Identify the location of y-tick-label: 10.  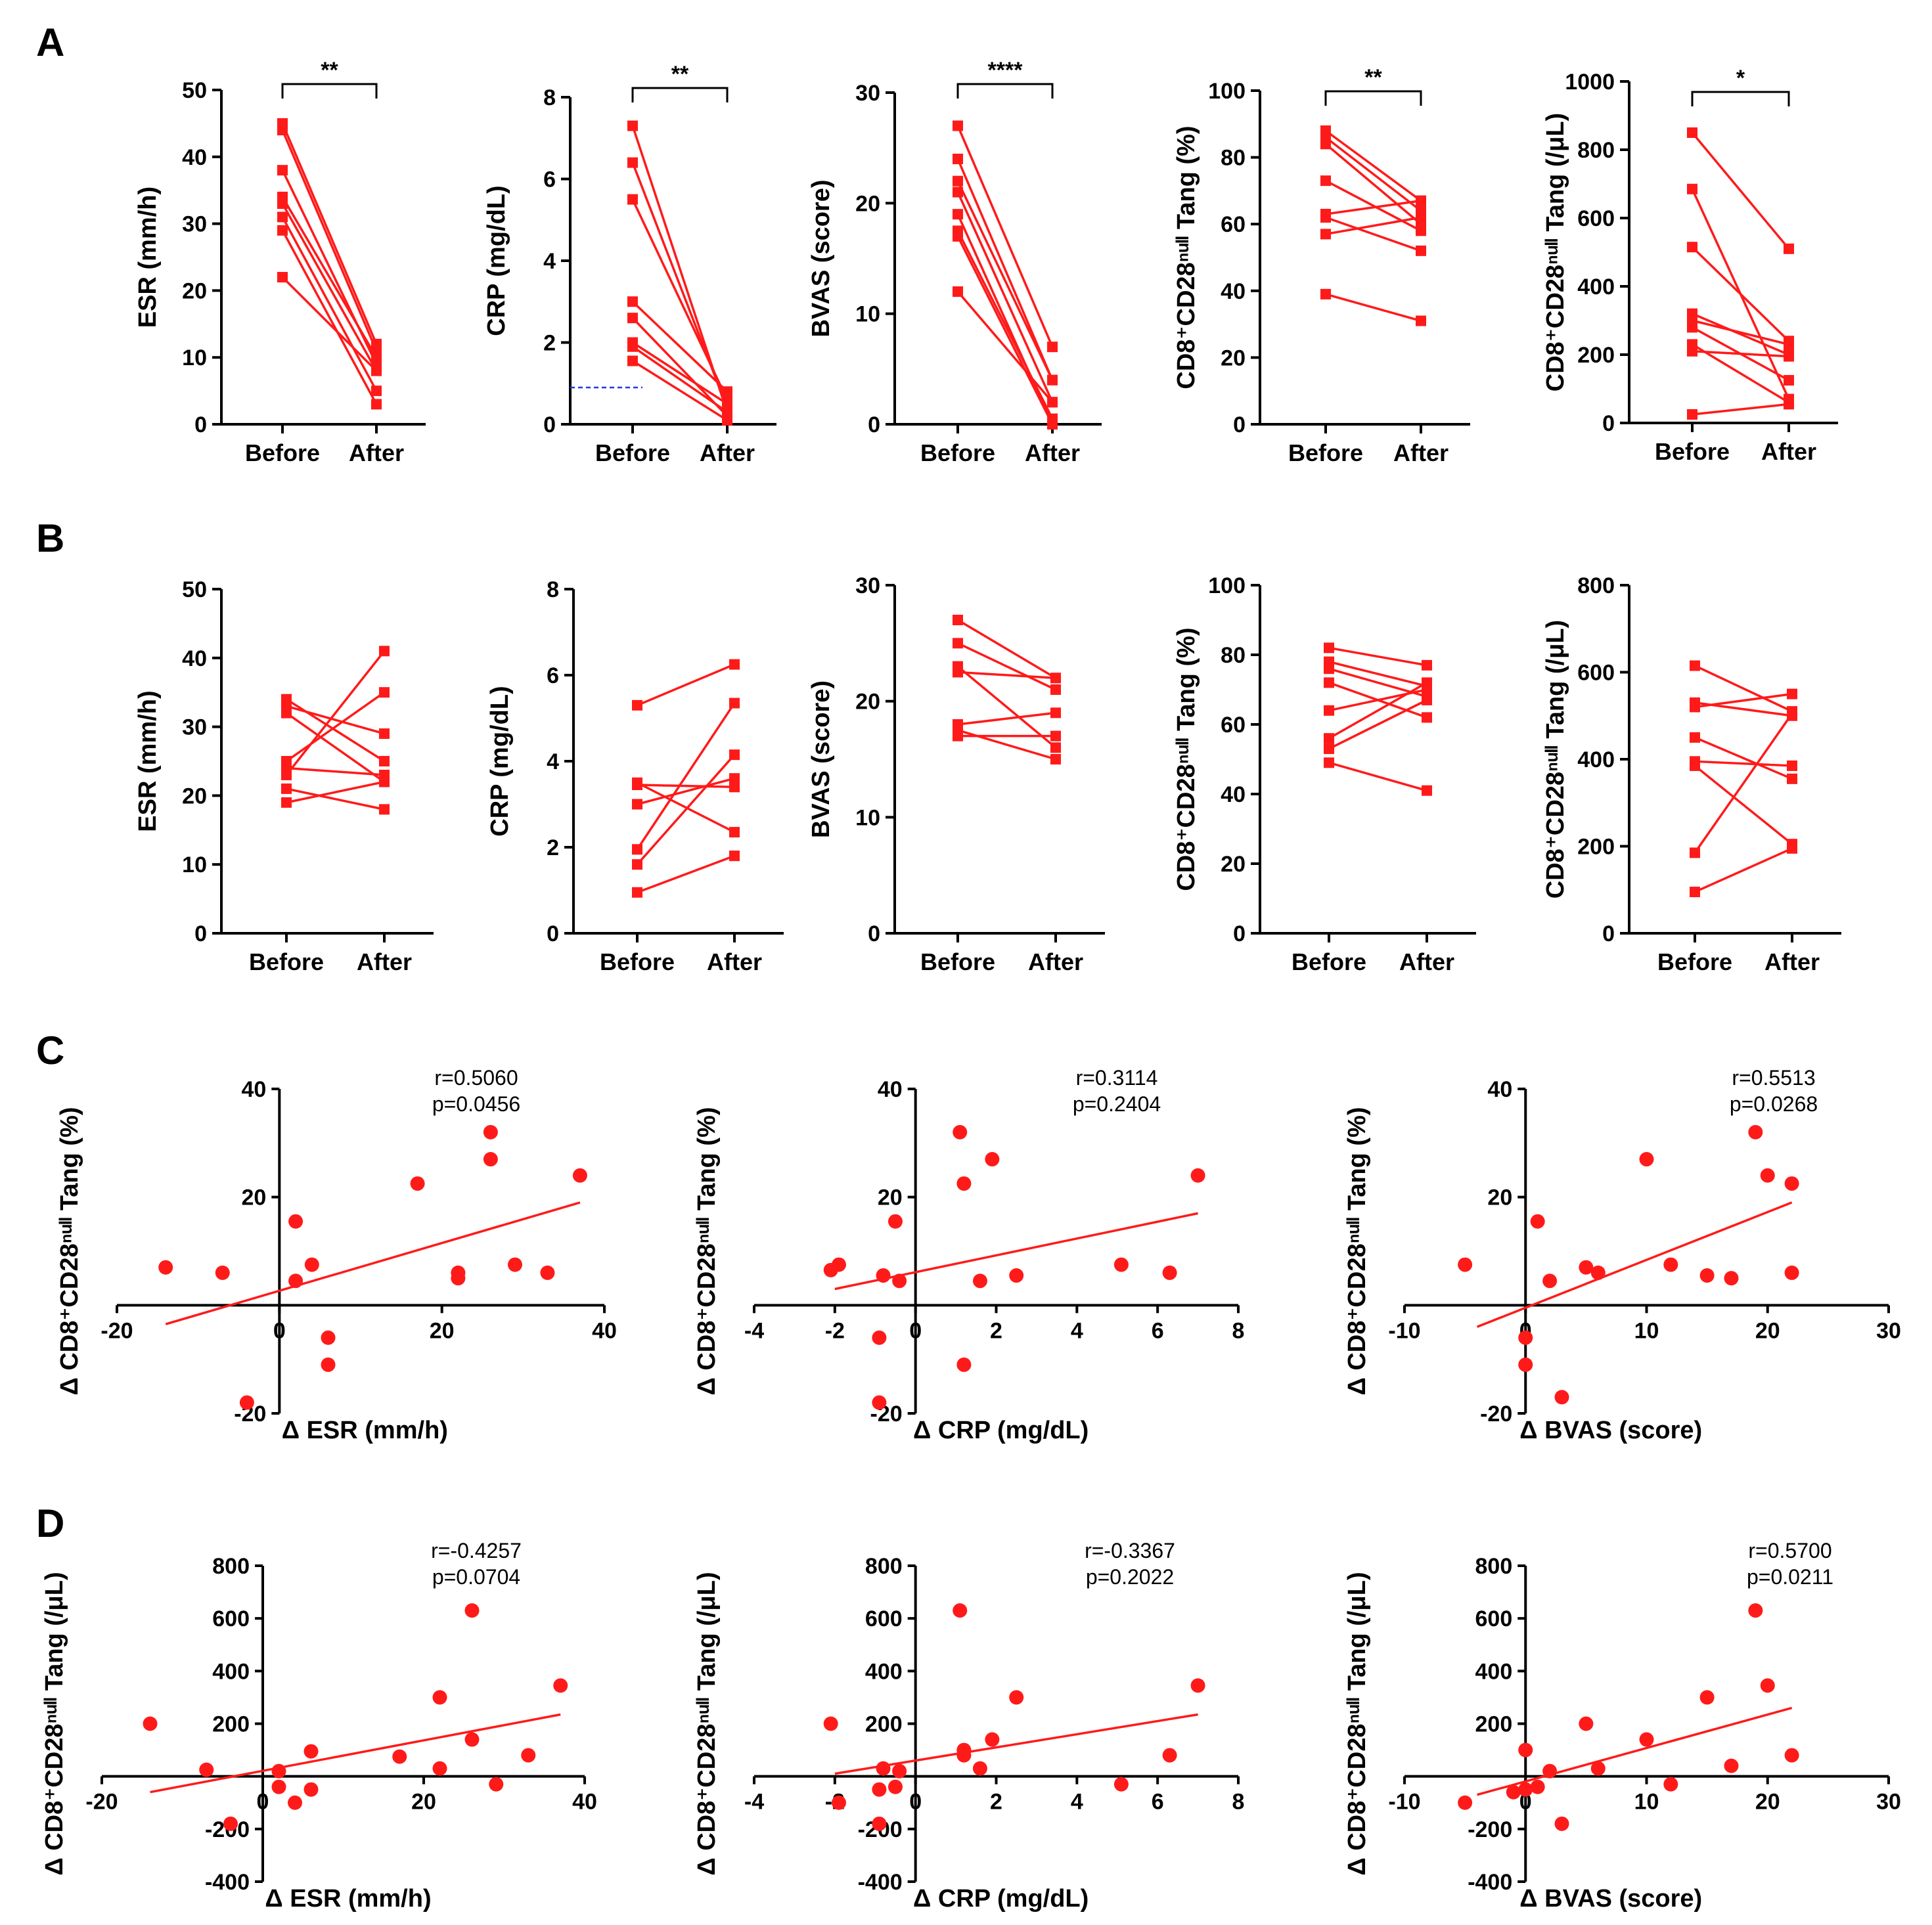
(867, 817).